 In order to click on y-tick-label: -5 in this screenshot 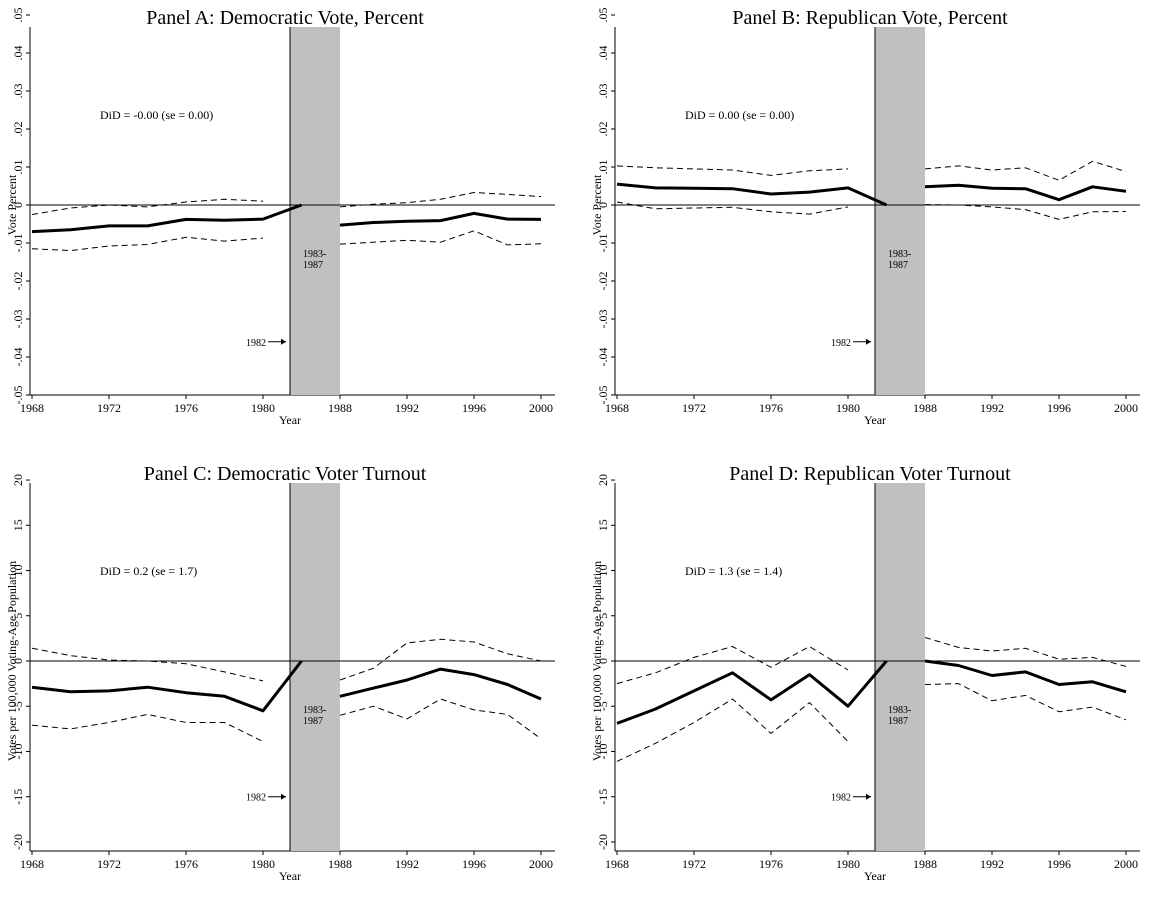, I will do `click(18, 706)`.